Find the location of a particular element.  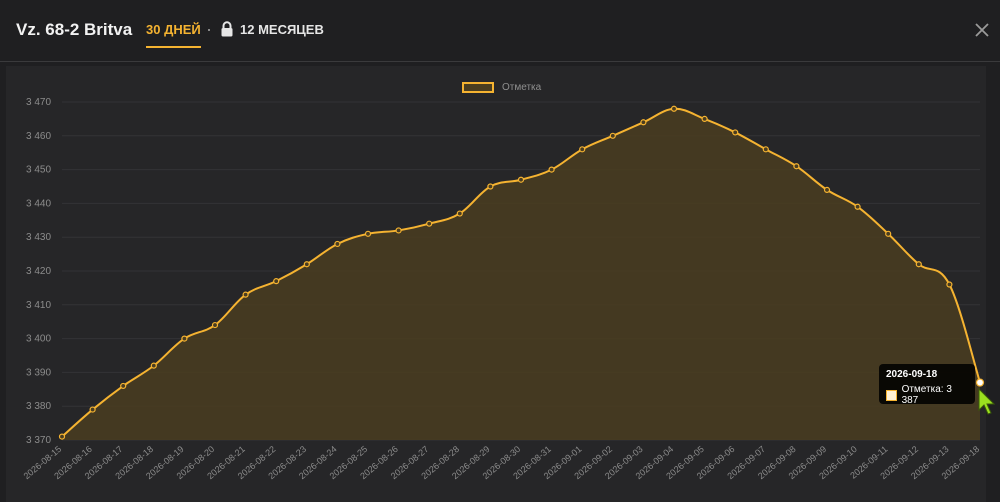

tooltip: 2026-09-18 Отметка: 3 387 is located at coordinates (927, 385).